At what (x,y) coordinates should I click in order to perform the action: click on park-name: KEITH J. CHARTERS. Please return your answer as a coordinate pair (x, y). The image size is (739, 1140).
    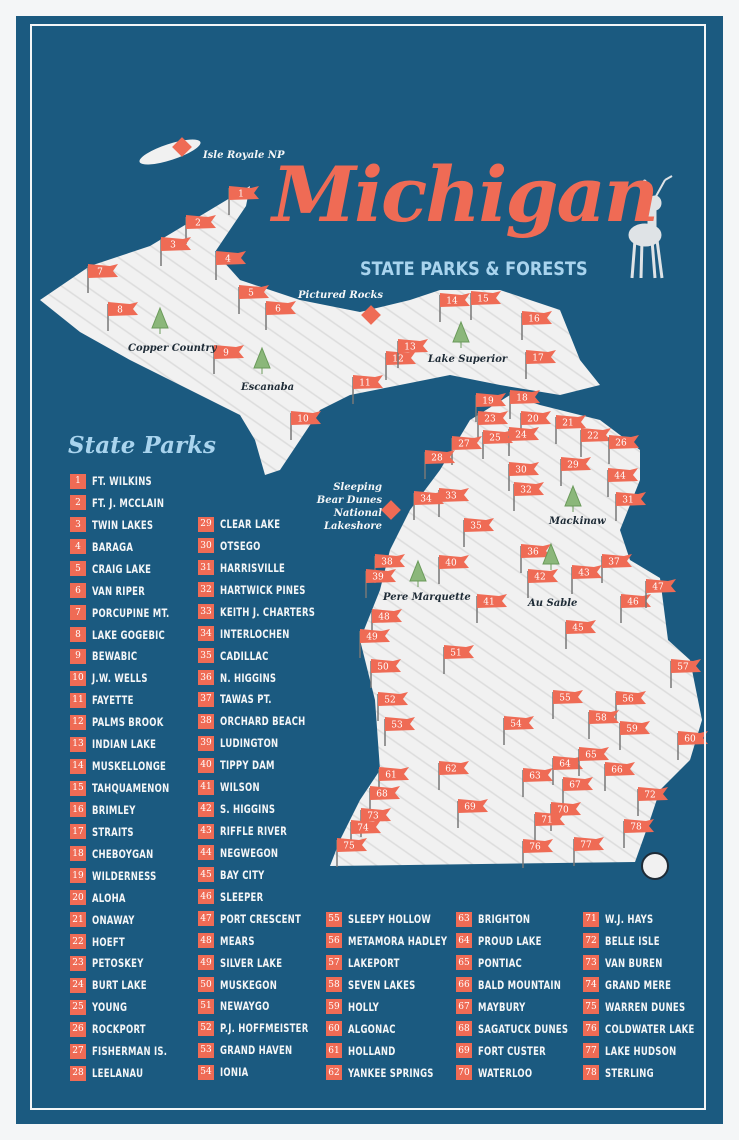
    Looking at the image, I should click on (268, 611).